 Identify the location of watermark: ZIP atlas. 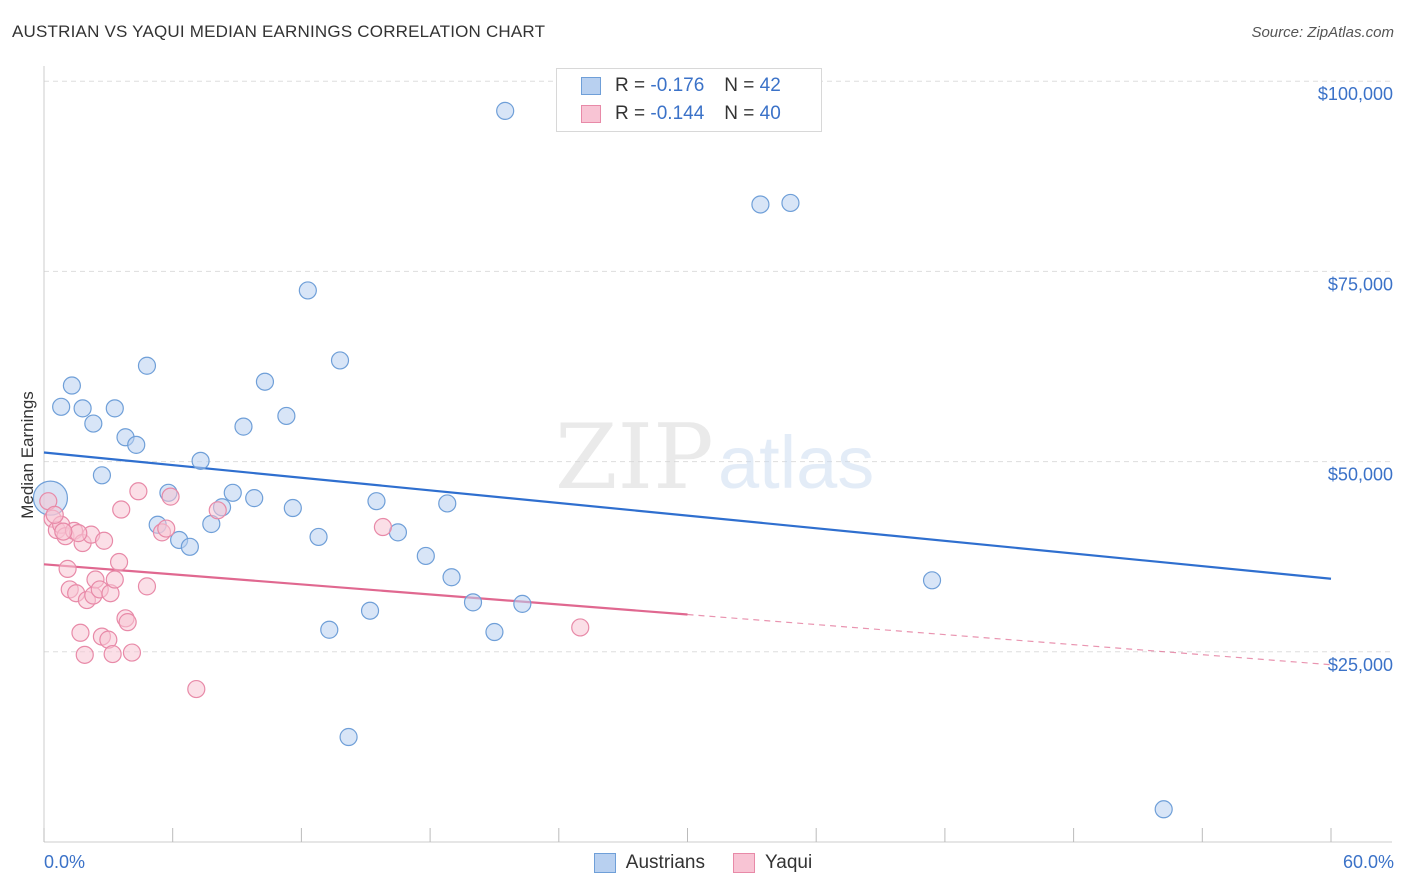
(714, 457).